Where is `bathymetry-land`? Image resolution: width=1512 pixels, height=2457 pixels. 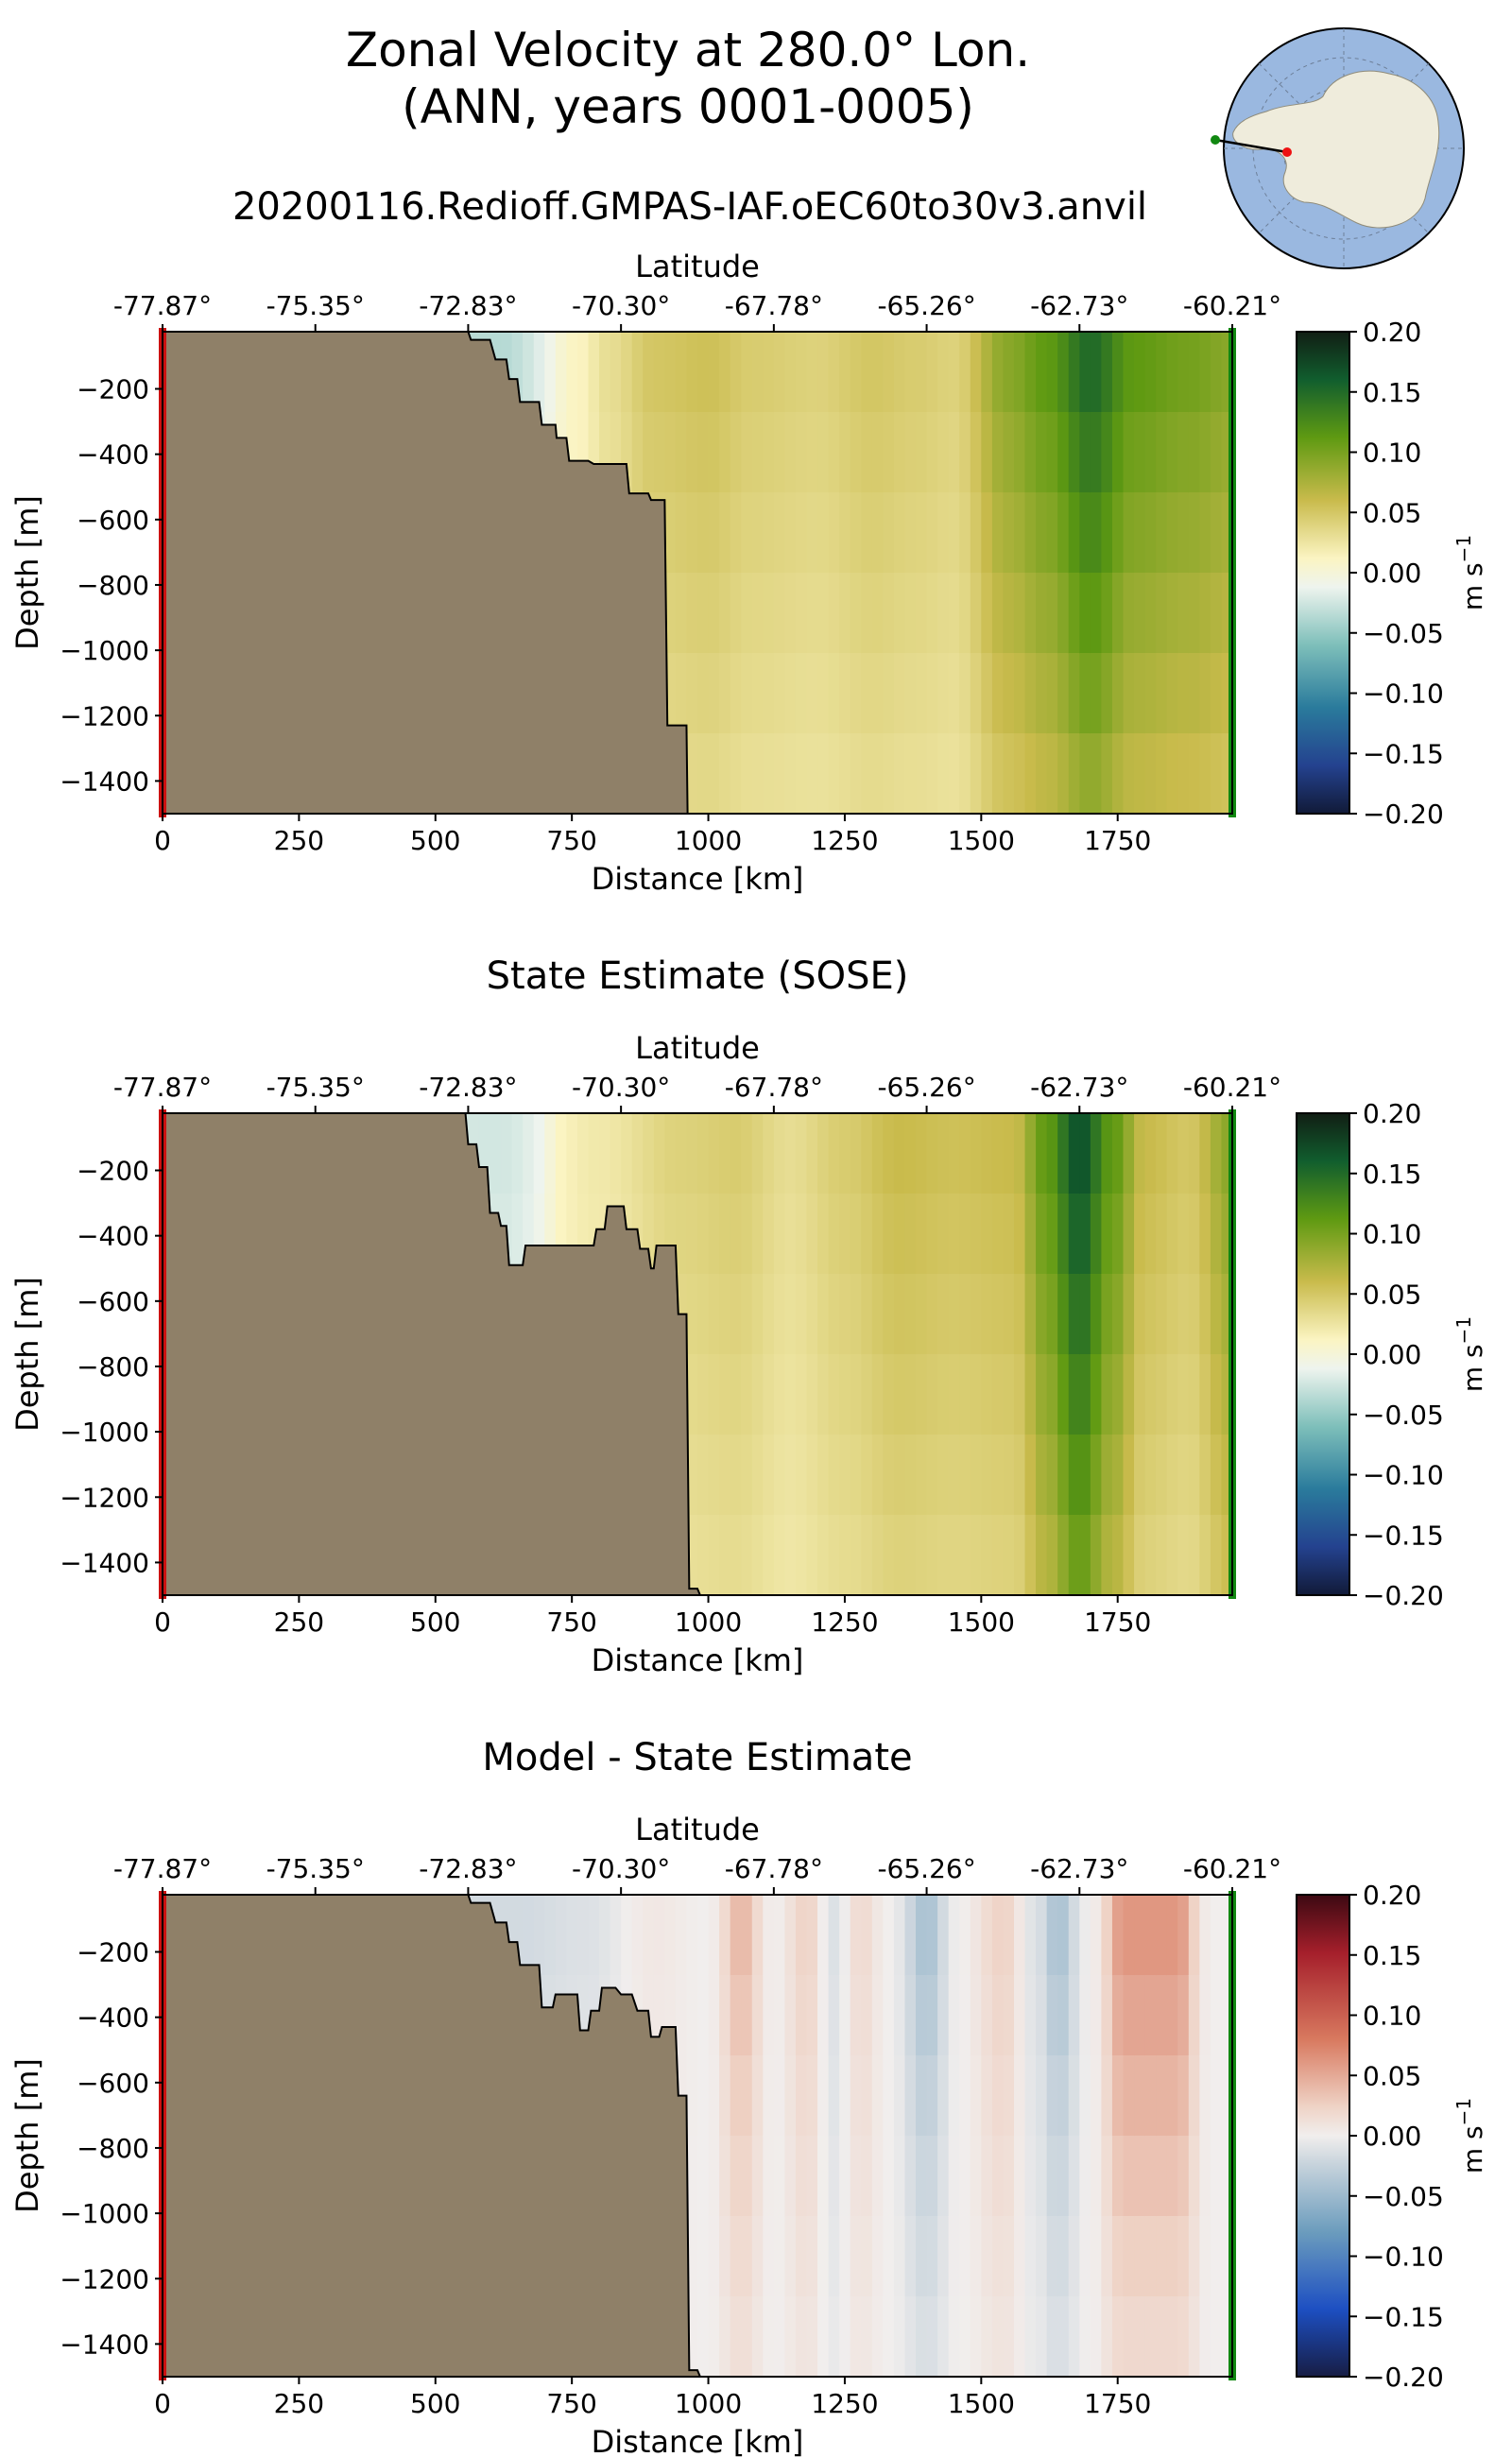 bathymetry-land is located at coordinates (425, 573).